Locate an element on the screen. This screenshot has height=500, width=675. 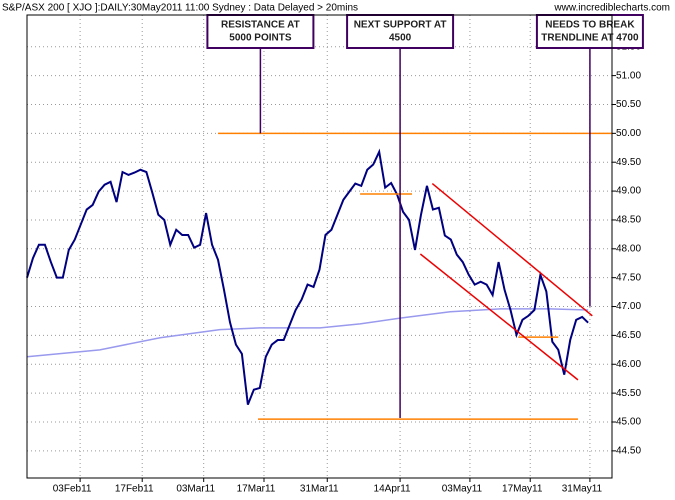
price-line is located at coordinates (307, 333).